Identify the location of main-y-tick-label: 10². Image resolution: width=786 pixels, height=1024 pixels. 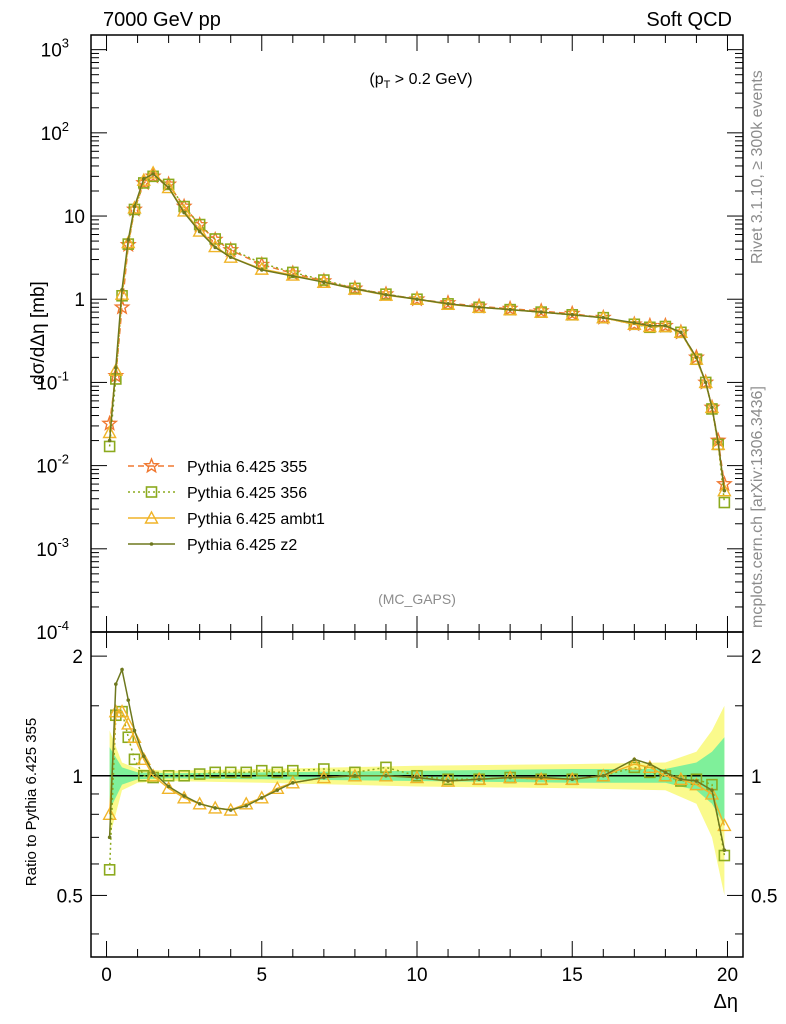
(55, 132).